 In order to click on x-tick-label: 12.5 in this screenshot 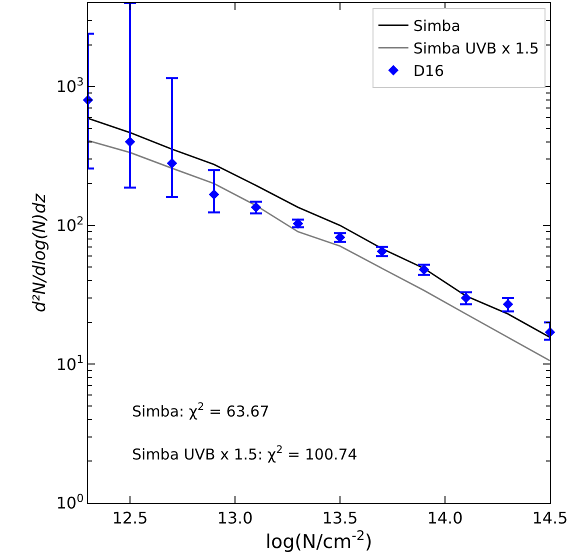, I will do `click(130, 518)`.